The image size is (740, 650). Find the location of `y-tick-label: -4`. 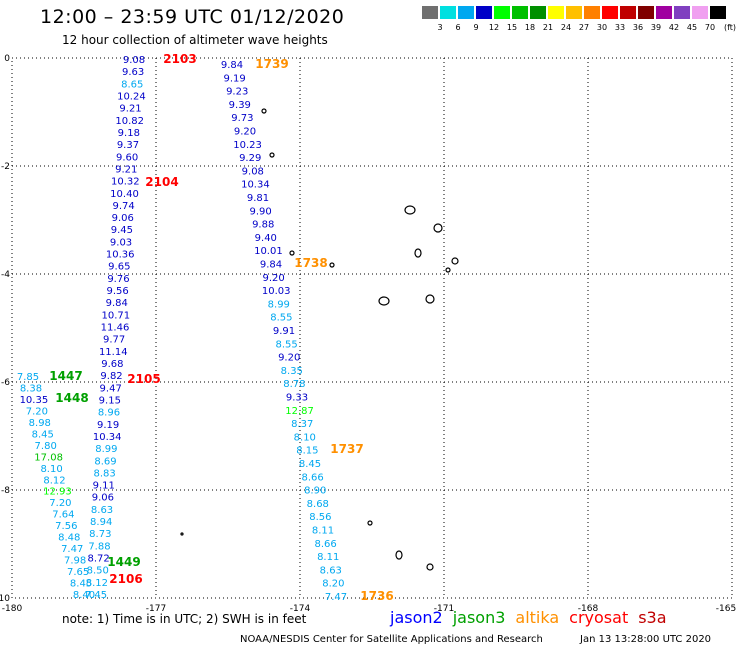

y-tick-label: -4 is located at coordinates (5, 275).